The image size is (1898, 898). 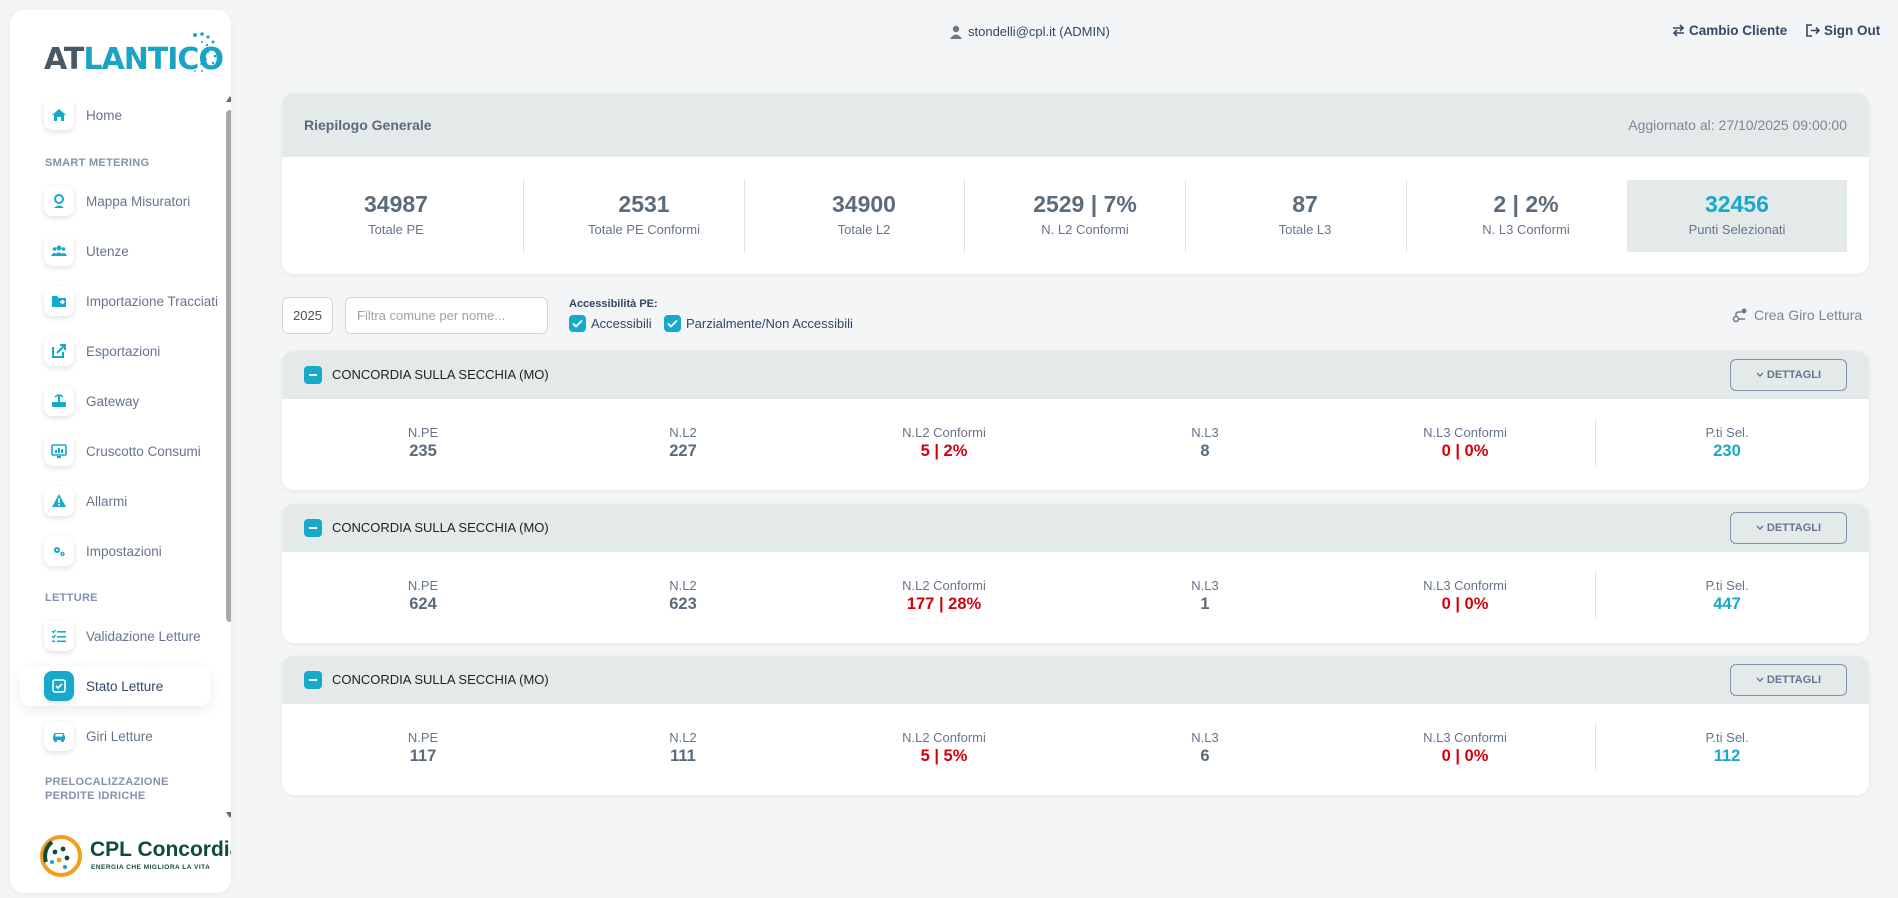 I want to click on stat-value: 34987, so click(x=396, y=204).